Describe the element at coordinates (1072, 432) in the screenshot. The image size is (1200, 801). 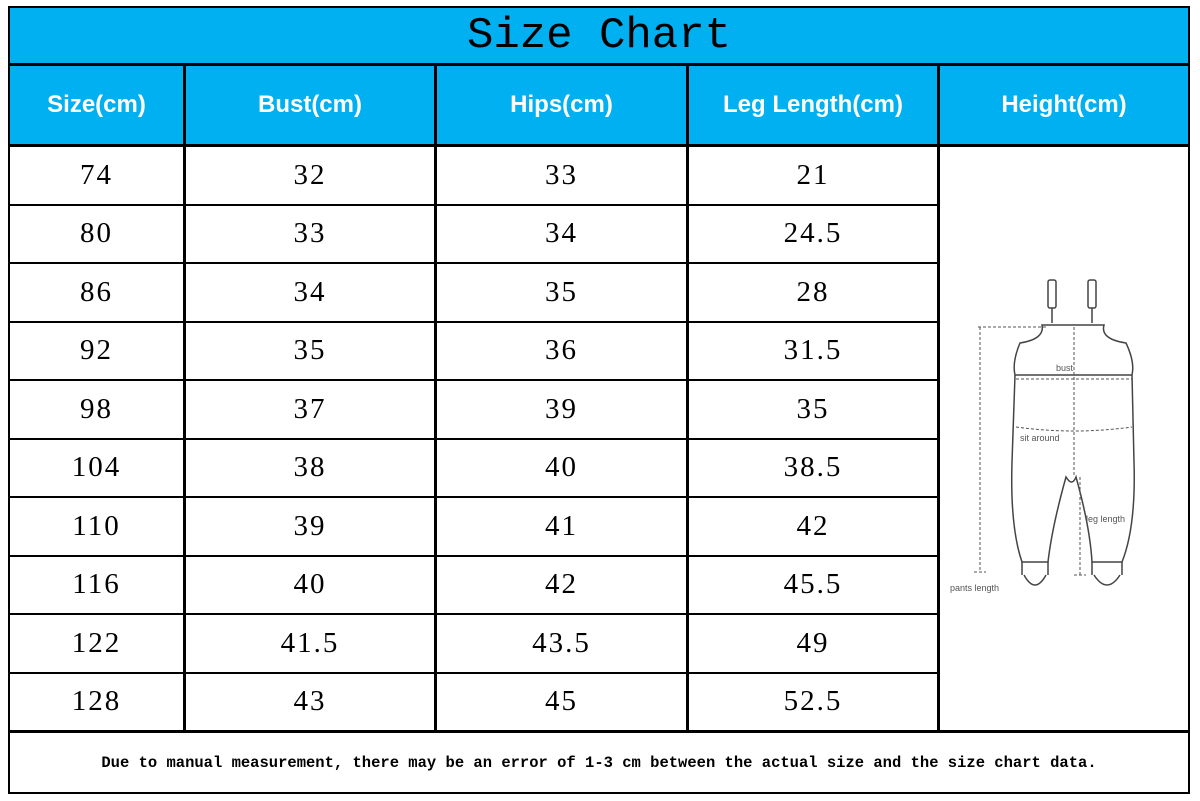
I see `overalls-drawing` at that location.